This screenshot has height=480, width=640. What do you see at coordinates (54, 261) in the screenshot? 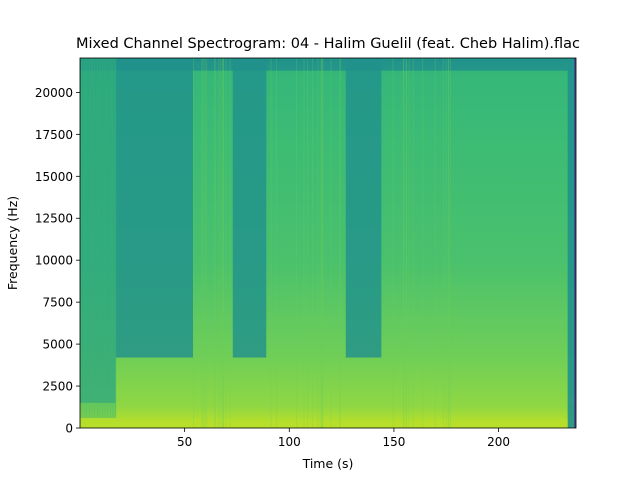
I see `y-tick-label: 10000` at bounding box center [54, 261].